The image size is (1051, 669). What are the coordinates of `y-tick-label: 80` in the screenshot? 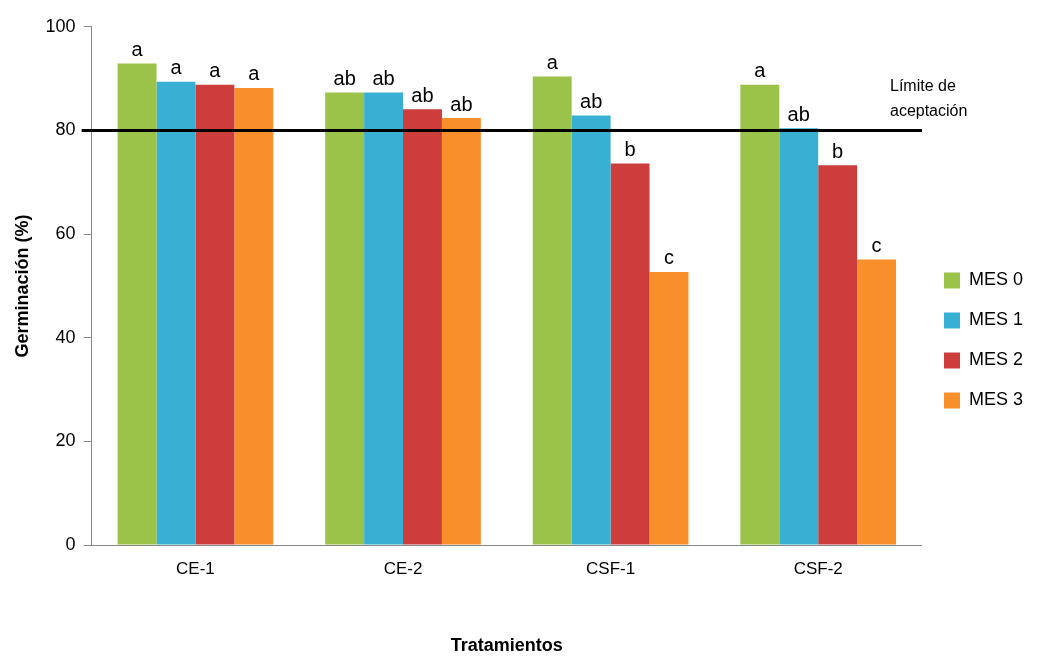 It's located at (65, 129).